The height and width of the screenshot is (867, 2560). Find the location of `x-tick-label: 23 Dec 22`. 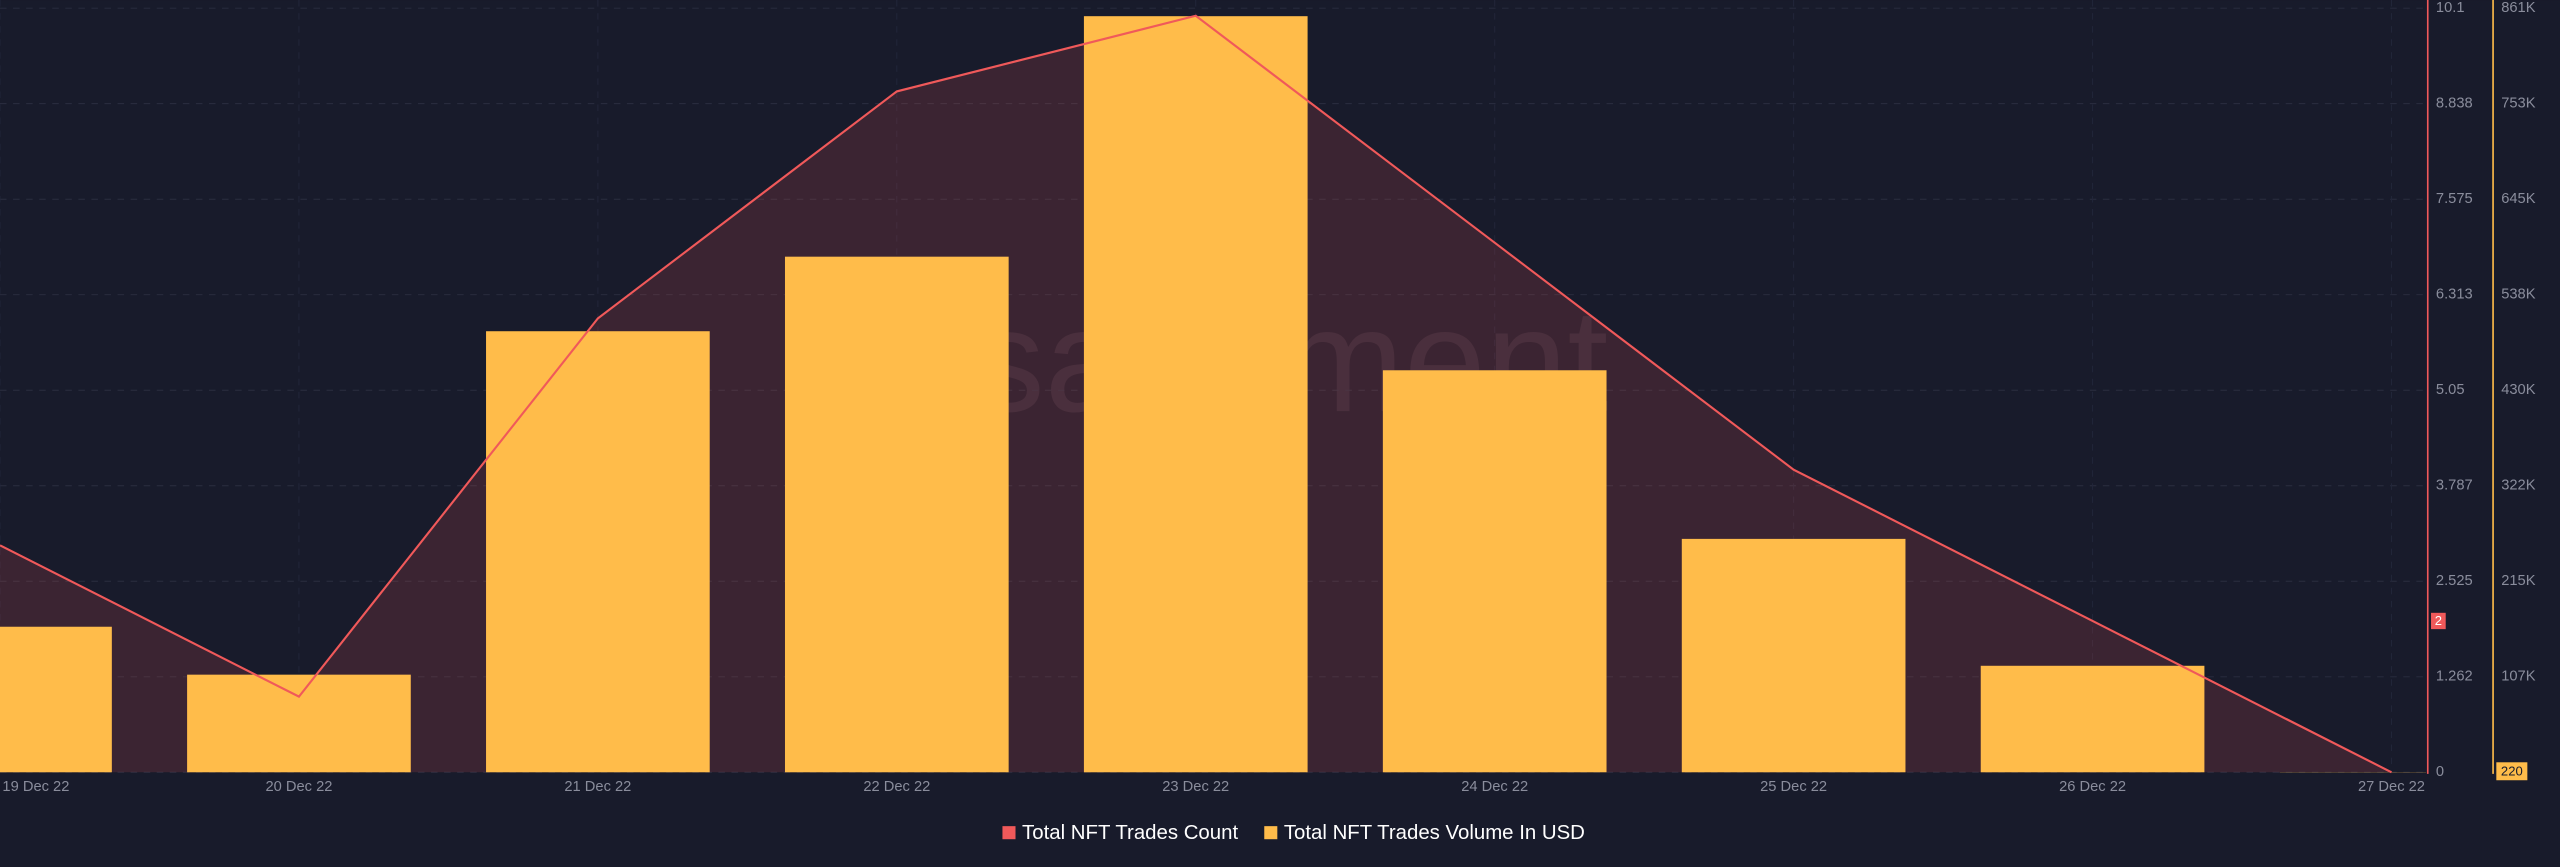

x-tick-label: 23 Dec 22 is located at coordinates (1195, 787).